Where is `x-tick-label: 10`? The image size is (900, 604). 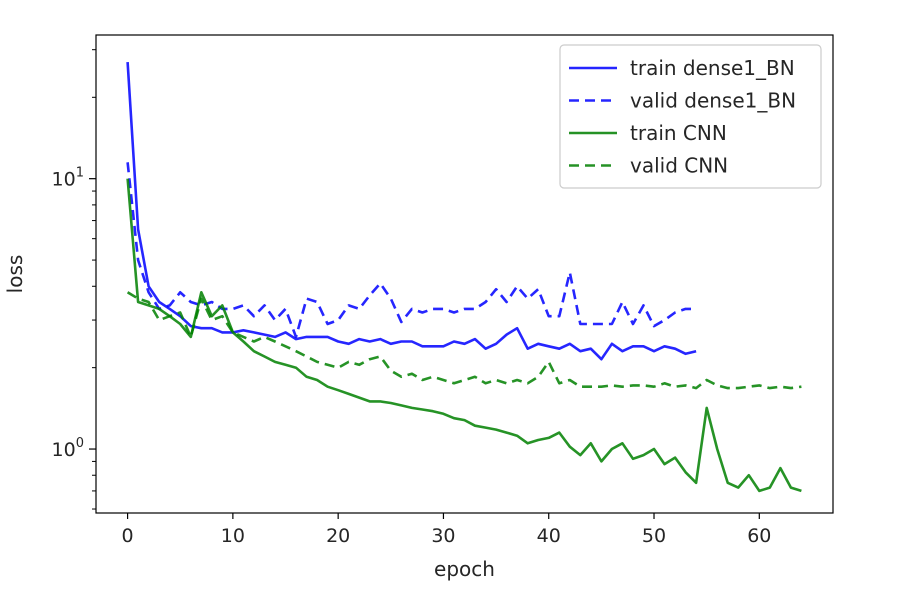 x-tick-label: 10 is located at coordinates (233, 536).